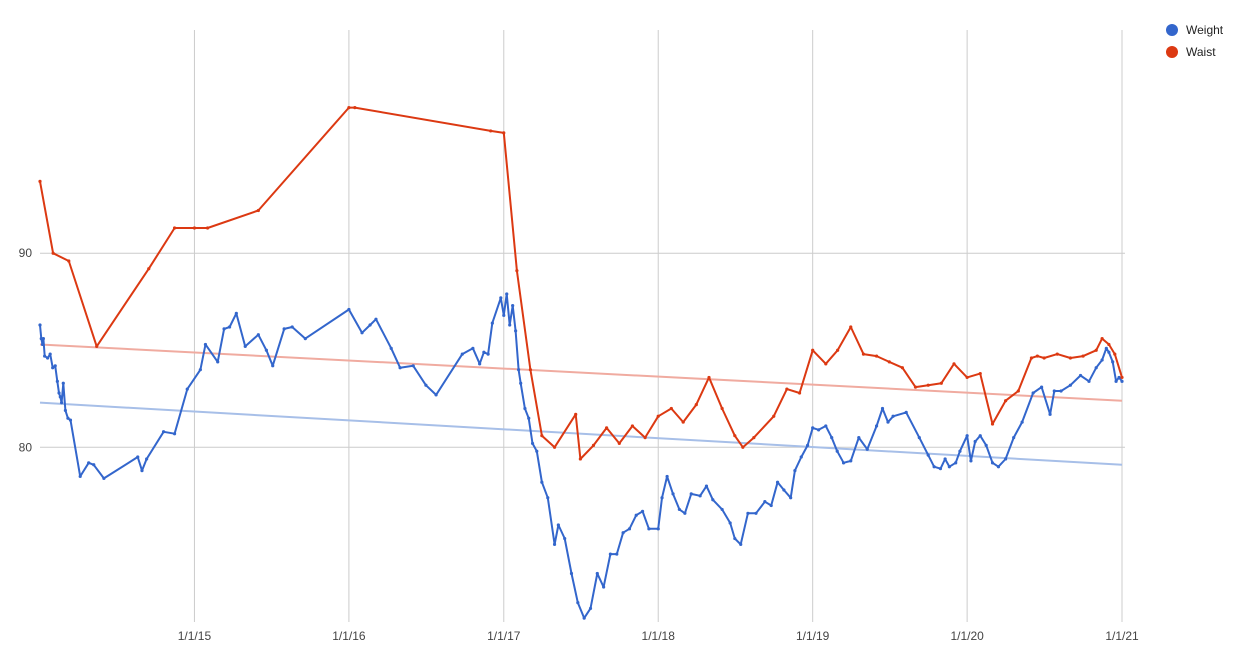 Image resolution: width=1253 pixels, height=659 pixels. What do you see at coordinates (1195, 30) in the screenshot?
I see `legend-item-weight: Weight` at bounding box center [1195, 30].